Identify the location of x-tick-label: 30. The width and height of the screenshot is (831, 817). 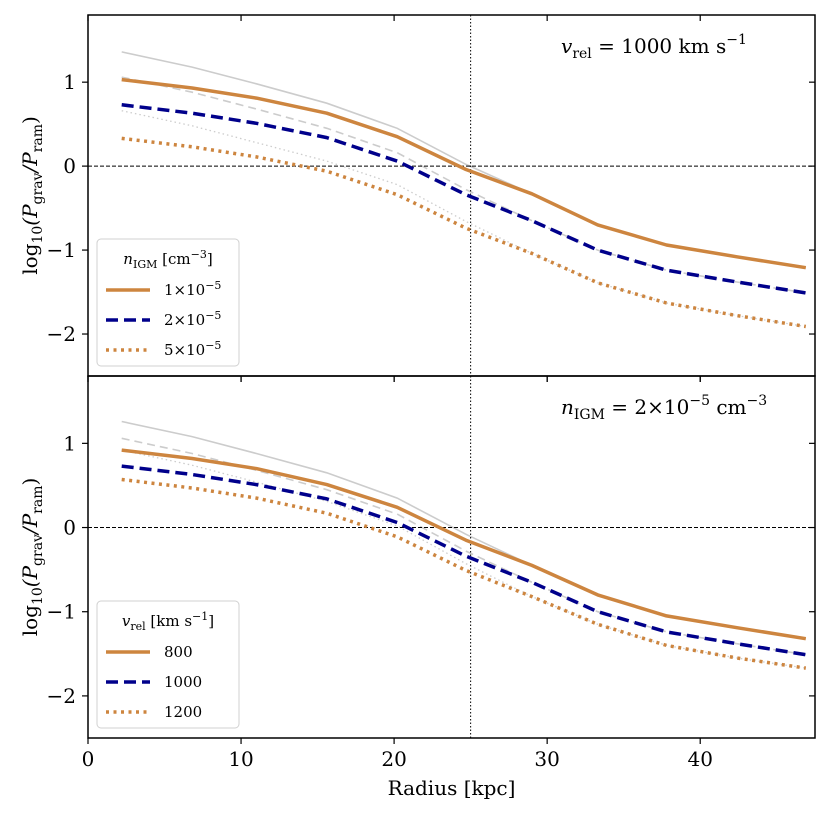
(546, 759).